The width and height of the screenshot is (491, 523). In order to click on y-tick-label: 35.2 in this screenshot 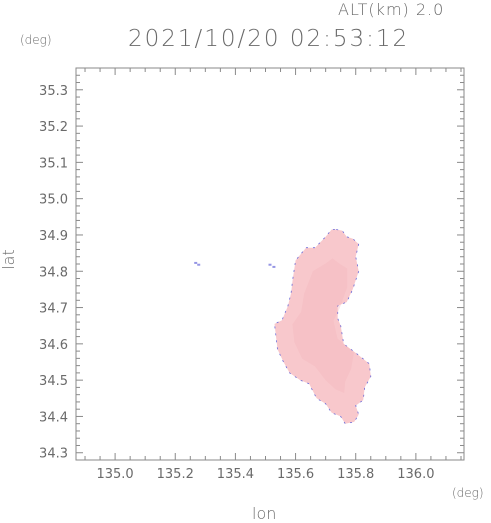, I will do `click(53, 127)`.